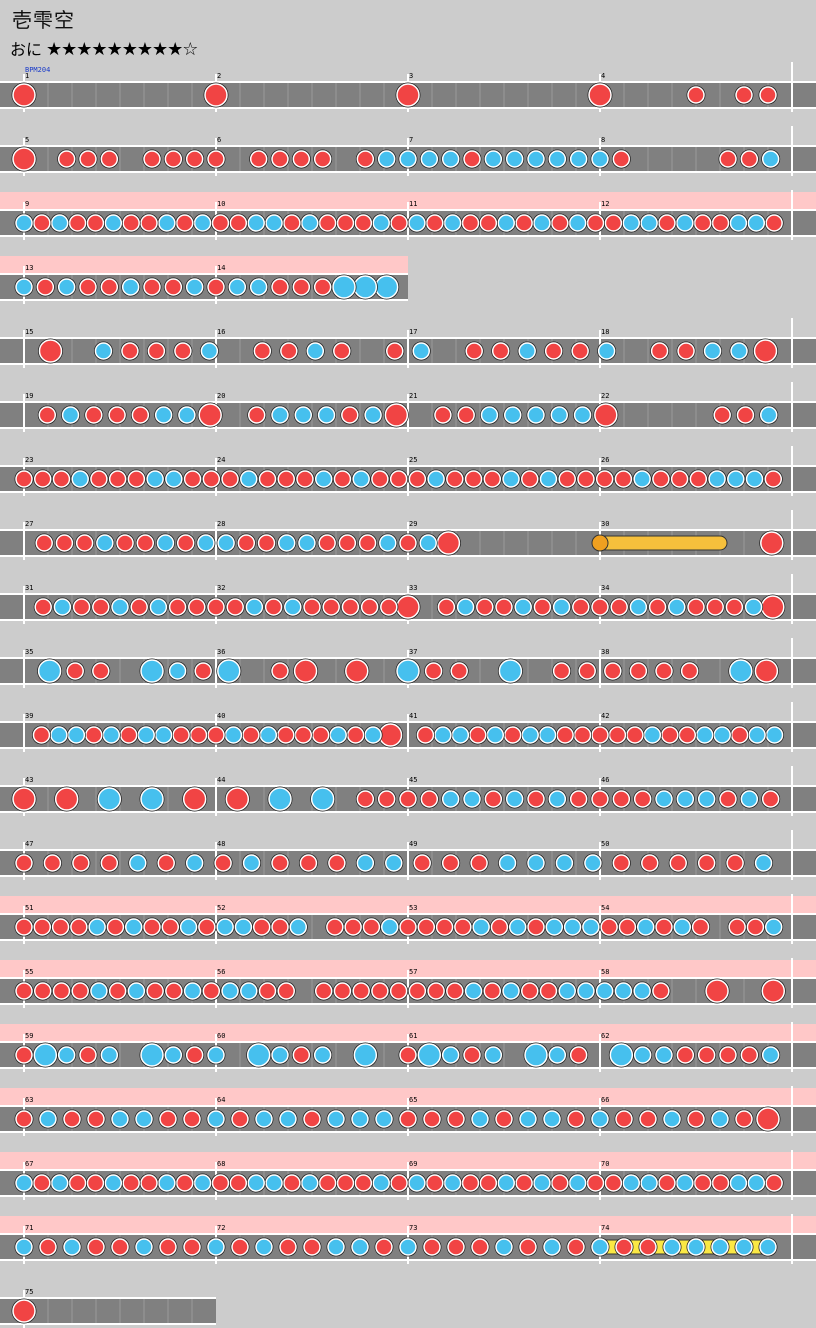 The width and height of the screenshot is (816, 1328). I want to click on measure-number: 62, so click(605, 1036).